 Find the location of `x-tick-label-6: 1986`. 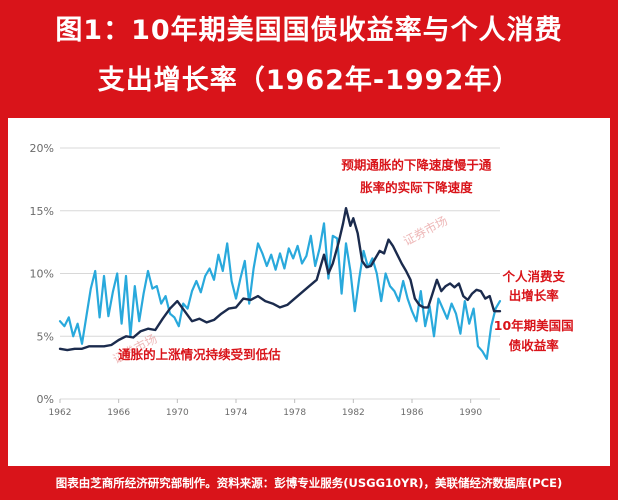

x-tick-label-6: 1986 is located at coordinates (412, 413).